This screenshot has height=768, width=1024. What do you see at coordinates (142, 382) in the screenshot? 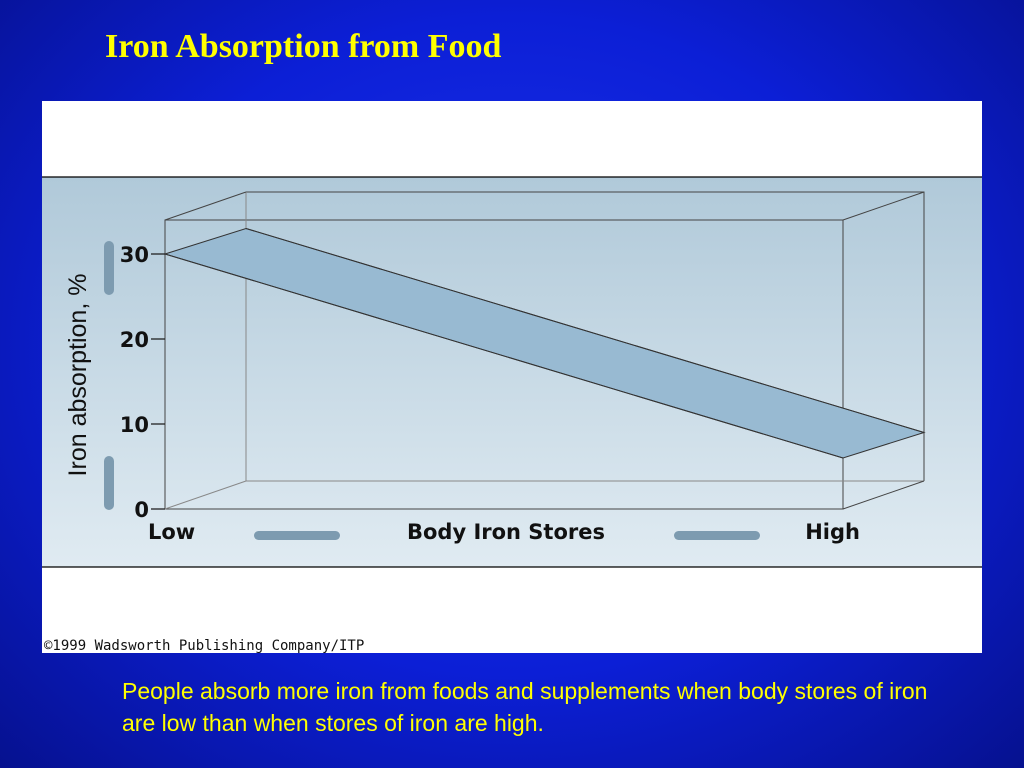
I see `y-axis: 0 10 20 30` at bounding box center [142, 382].